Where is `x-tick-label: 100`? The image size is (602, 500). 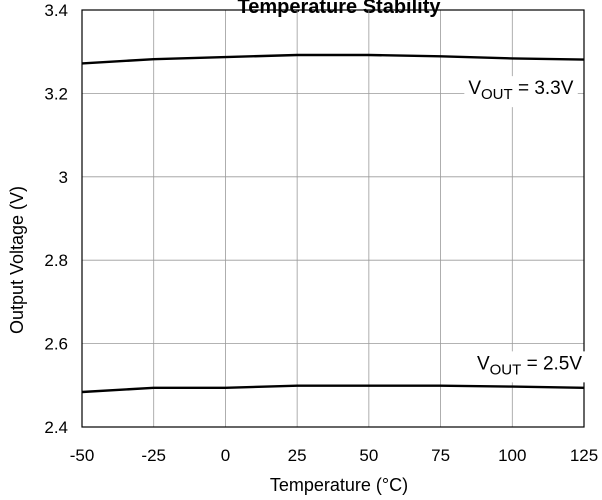 x-tick-label: 100 is located at coordinates (512, 455).